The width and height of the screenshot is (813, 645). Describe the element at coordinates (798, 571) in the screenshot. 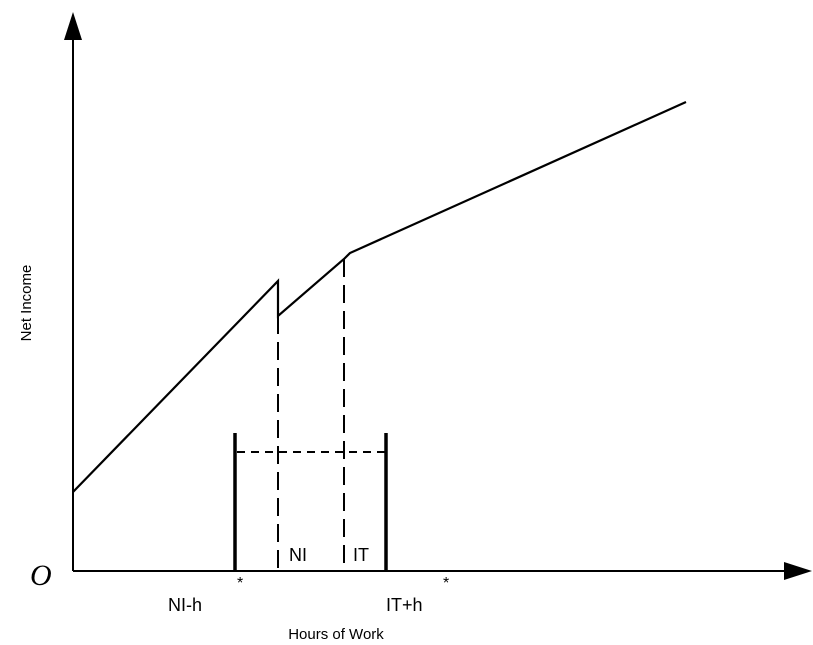

I see `x-axis-arrowhead` at that location.